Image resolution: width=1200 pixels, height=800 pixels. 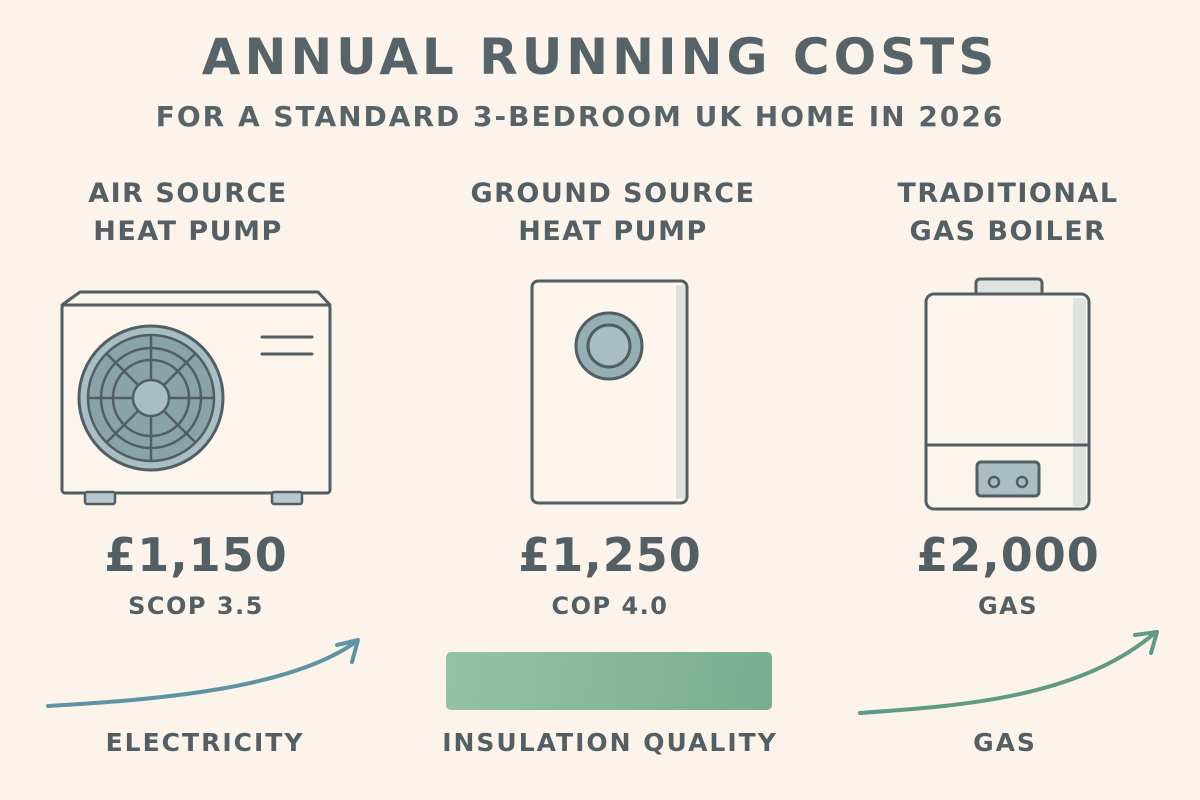 I want to click on gas-boiler-price: £2,000, so click(x=1008, y=555).